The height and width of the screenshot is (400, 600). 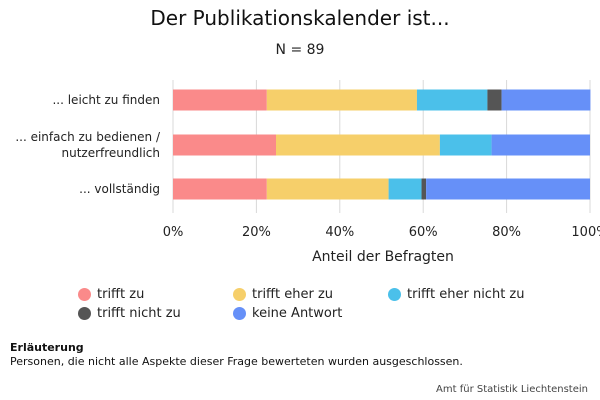 What do you see at coordinates (256, 232) in the screenshot?
I see `x-tick-label: 20%` at bounding box center [256, 232].